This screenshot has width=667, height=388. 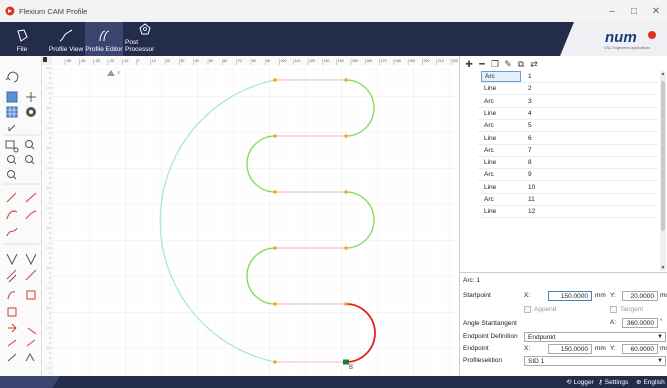 I want to click on end-point-label: B, so click(x=351, y=368).